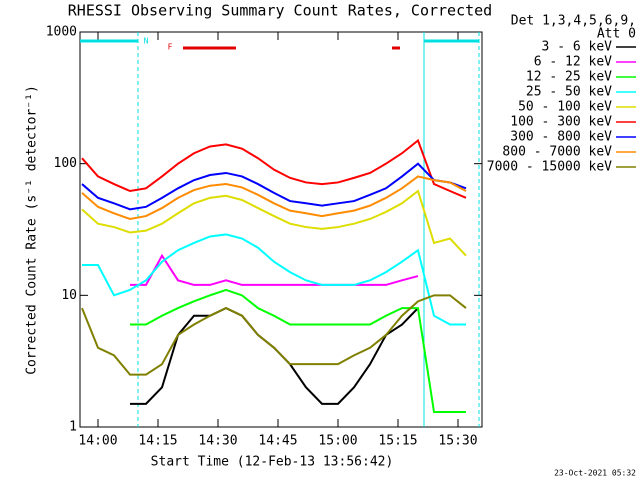 The image size is (640, 480). What do you see at coordinates (65, 163) in the screenshot?
I see `y-tick-label: 100` at bounding box center [65, 163].